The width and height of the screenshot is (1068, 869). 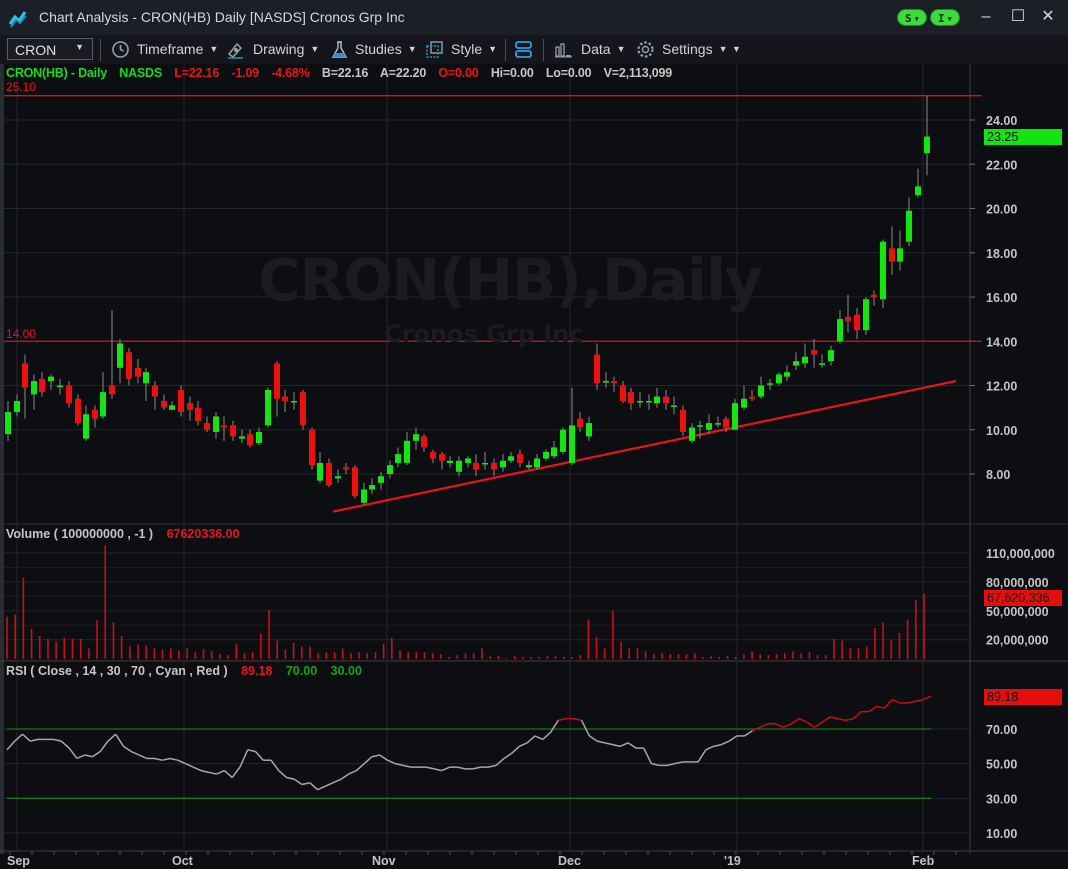 I want to click on rsi-tag: 89.18, so click(x=1023, y=697).